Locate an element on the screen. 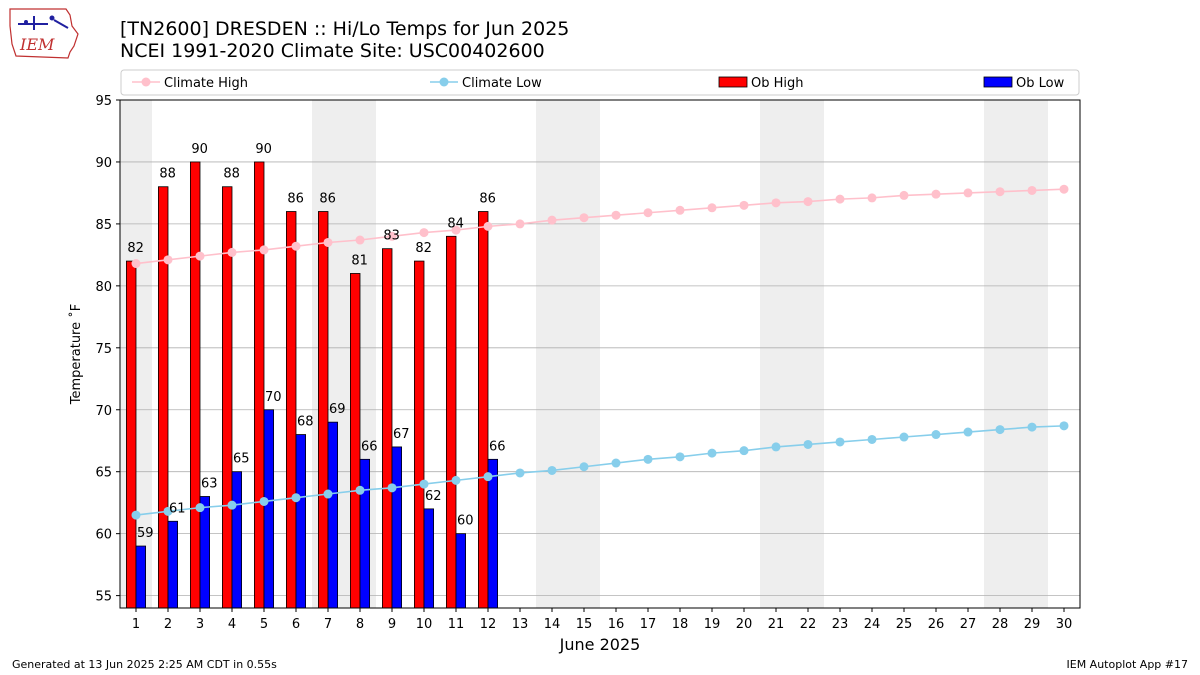 This screenshot has height=675, width=1200. x-tick-label: 15 is located at coordinates (584, 624).